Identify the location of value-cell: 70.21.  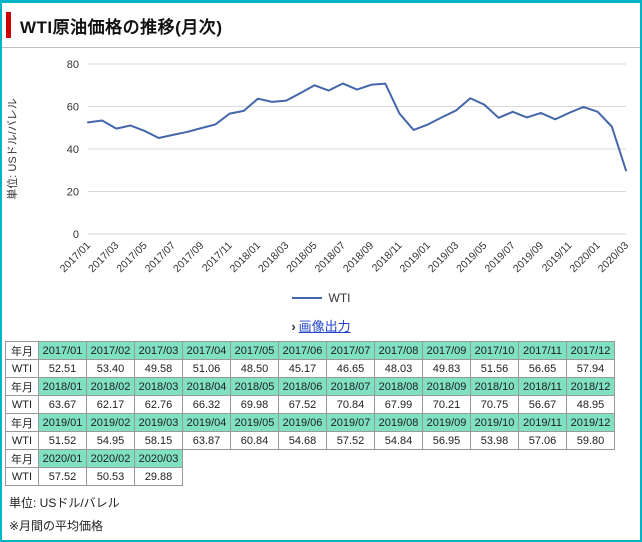
(446, 404).